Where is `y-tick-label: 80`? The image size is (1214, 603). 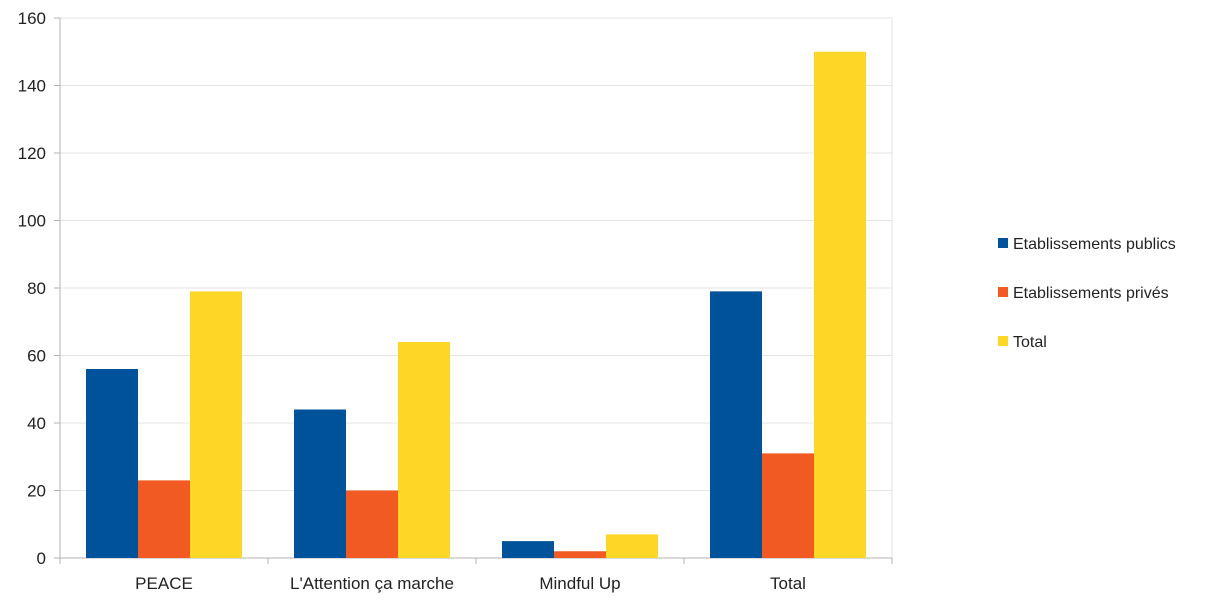 y-tick-label: 80 is located at coordinates (36, 288).